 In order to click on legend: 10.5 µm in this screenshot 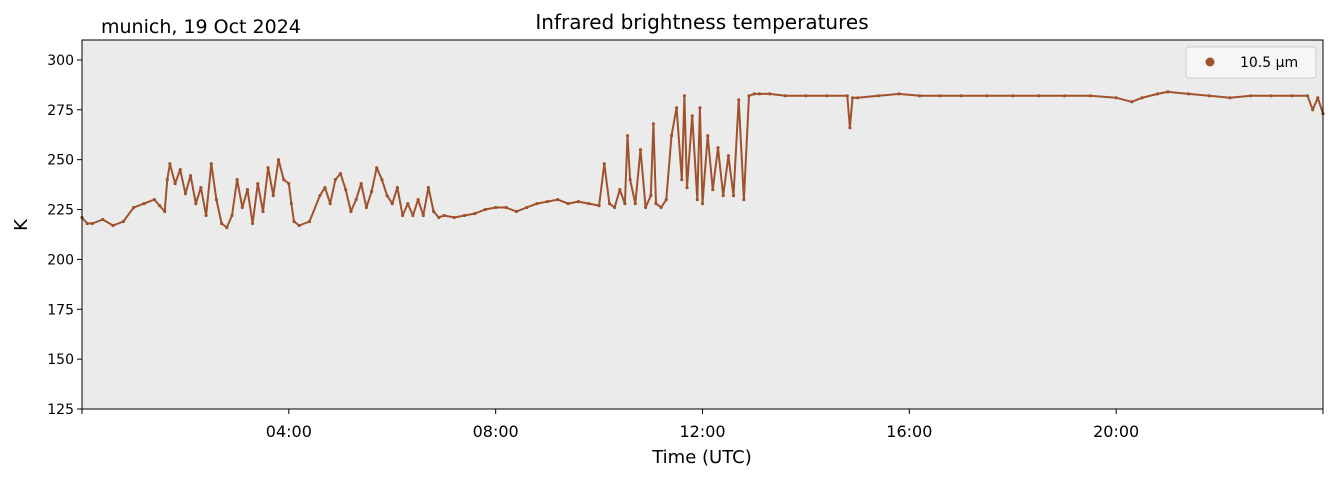, I will do `click(1251, 62)`.